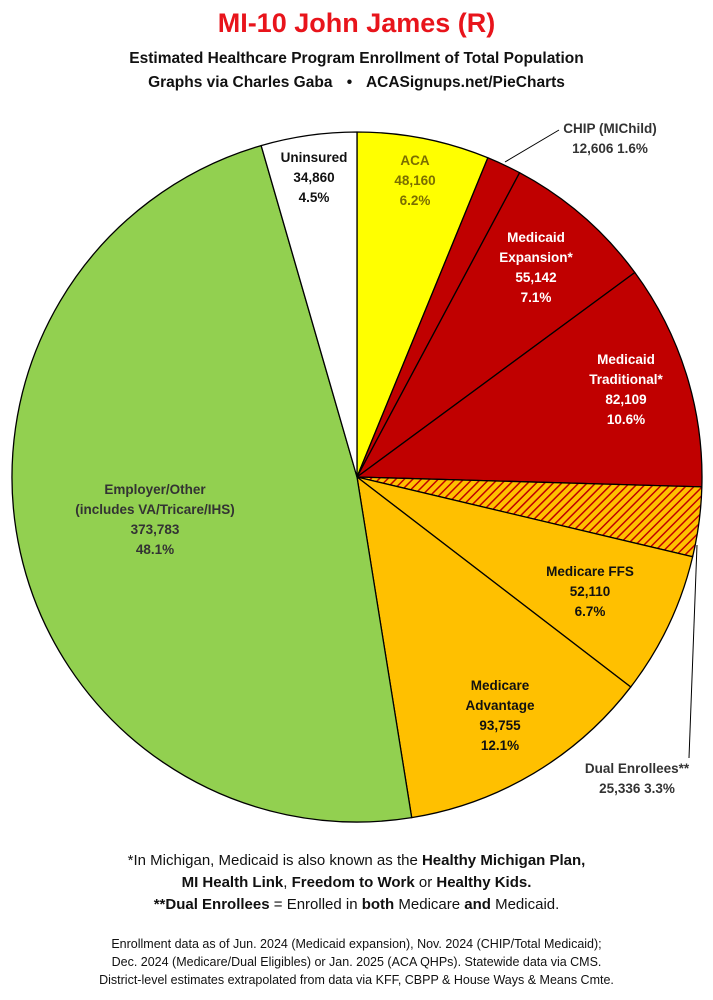 The width and height of the screenshot is (713, 1000). What do you see at coordinates (314, 177) in the screenshot?
I see `slice-label-uninsured: Uninsured 34,860 4.5%` at bounding box center [314, 177].